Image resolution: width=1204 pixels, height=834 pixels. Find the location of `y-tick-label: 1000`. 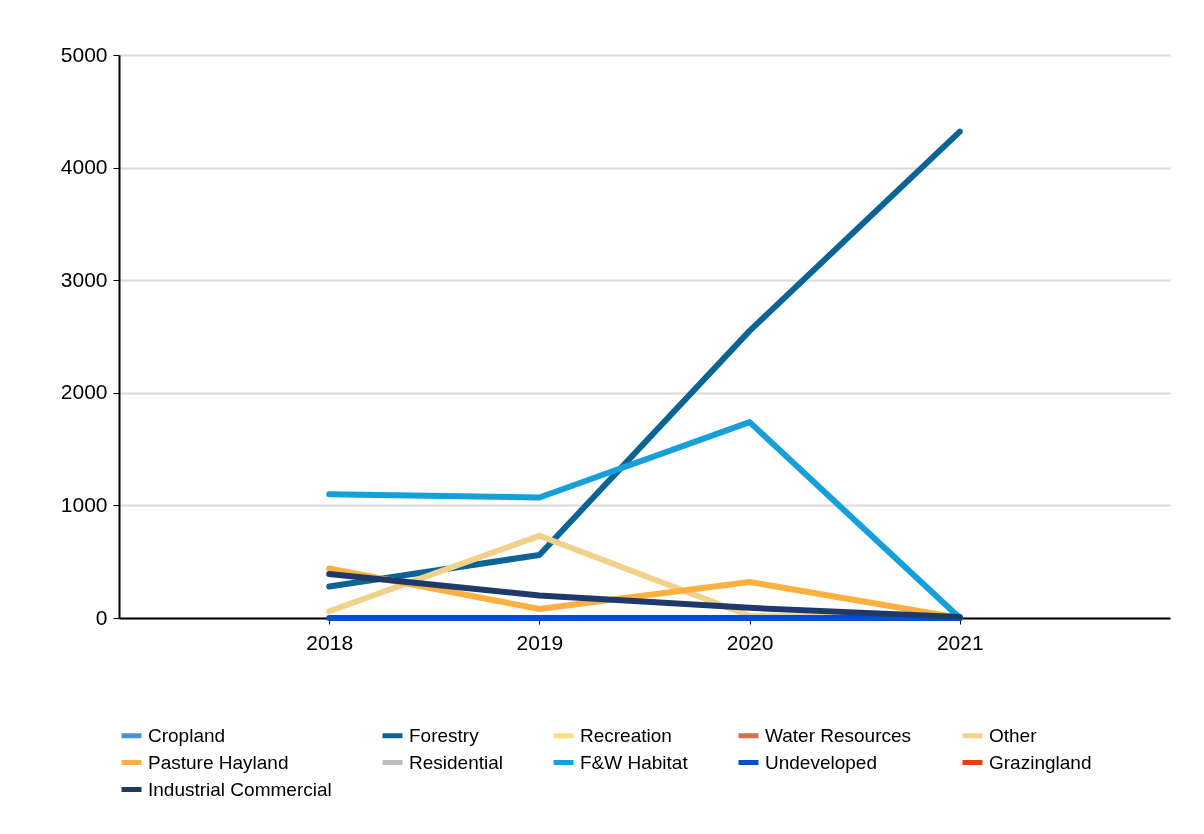

y-tick-label: 1000 is located at coordinates (84, 504).